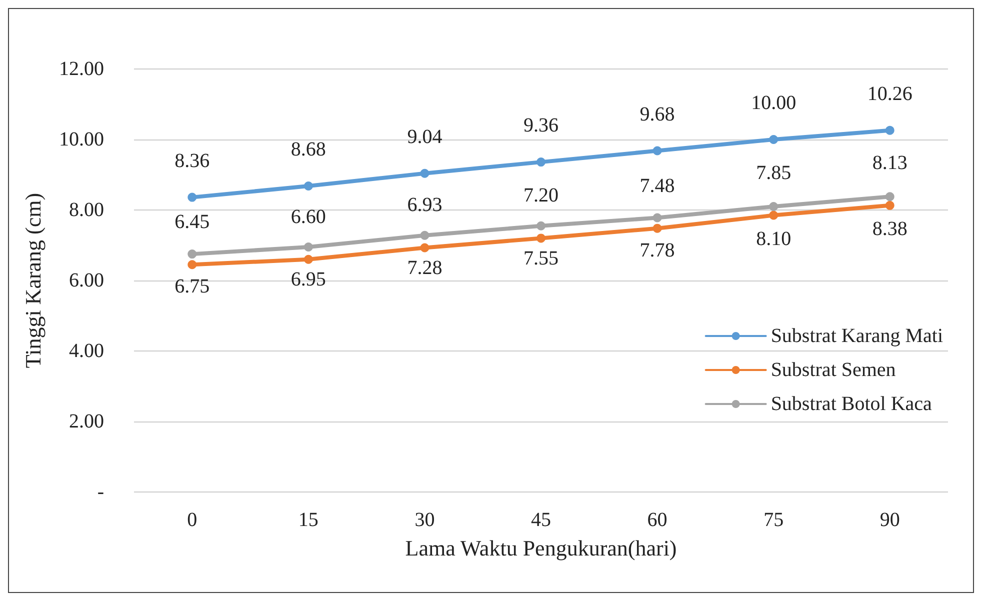  I want to click on data-label: 10.26, so click(889, 93).